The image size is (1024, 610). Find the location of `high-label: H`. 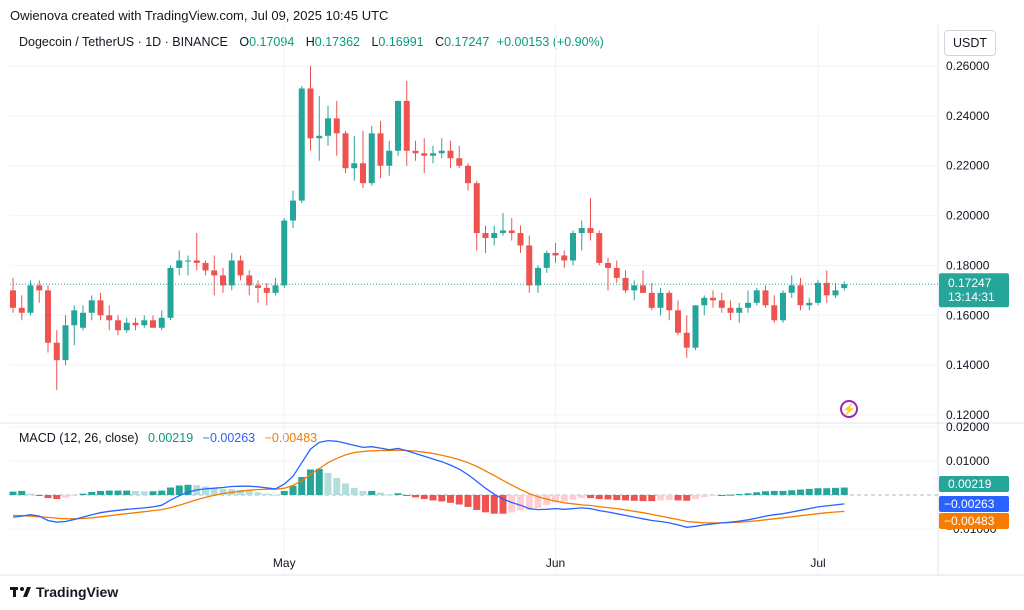

high-label: H is located at coordinates (310, 42).